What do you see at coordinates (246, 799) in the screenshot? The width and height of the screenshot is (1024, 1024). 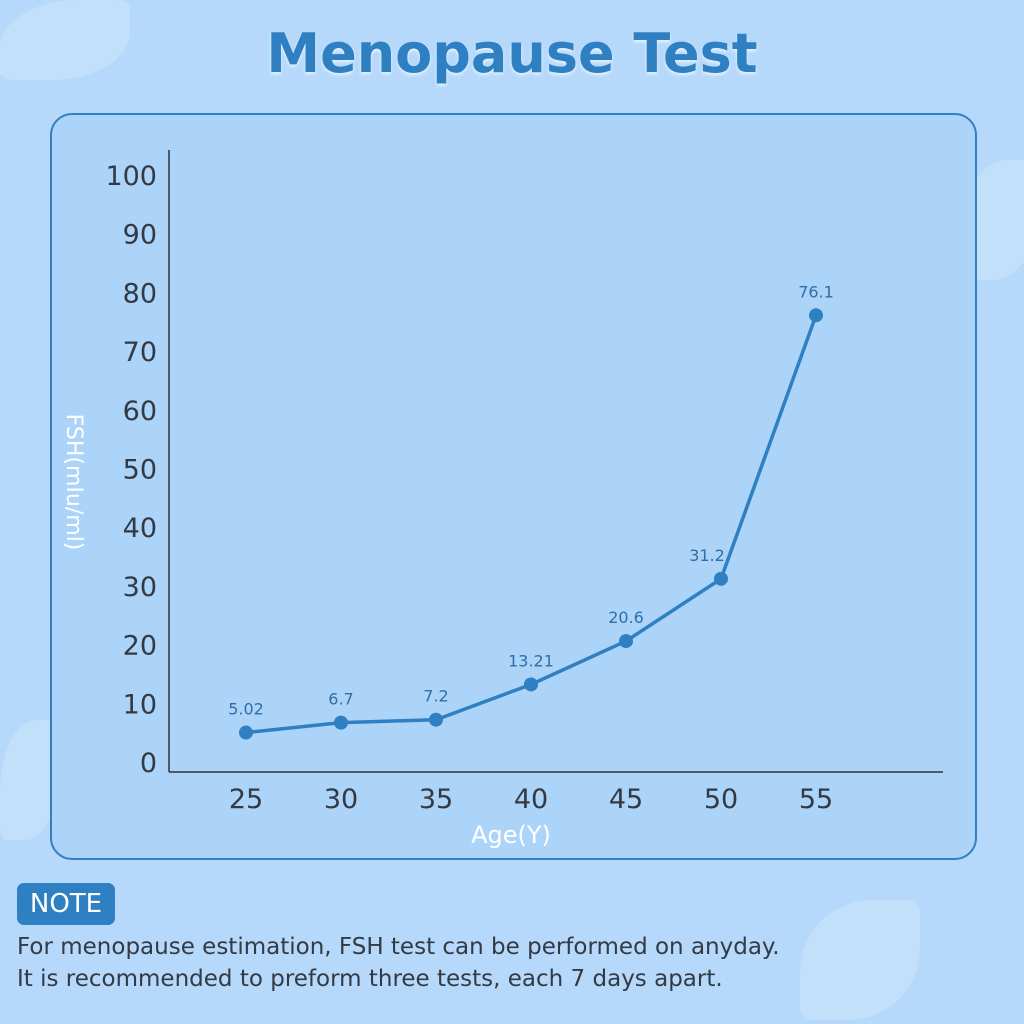 I see `x-tick-label: 25` at bounding box center [246, 799].